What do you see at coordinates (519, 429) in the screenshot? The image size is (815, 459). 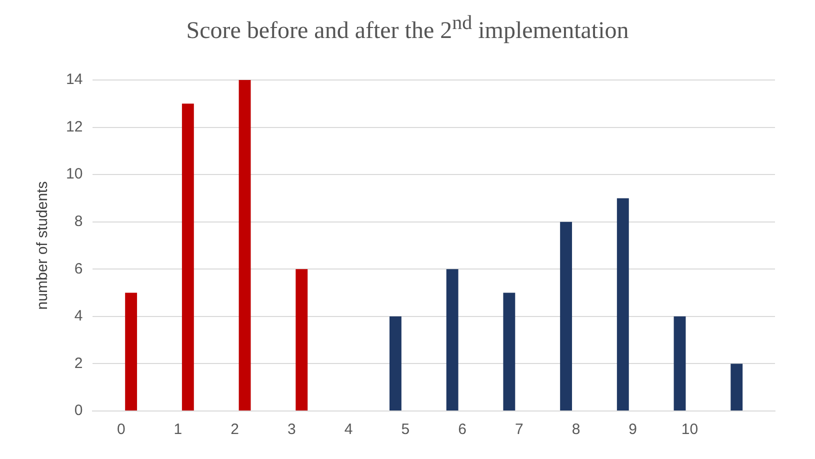 I see `x-tick-label: 7` at bounding box center [519, 429].